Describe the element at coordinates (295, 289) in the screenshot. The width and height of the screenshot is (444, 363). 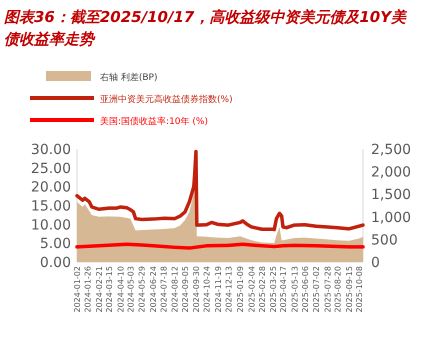
I see `x-tick-label: 2025-05-13` at that location.